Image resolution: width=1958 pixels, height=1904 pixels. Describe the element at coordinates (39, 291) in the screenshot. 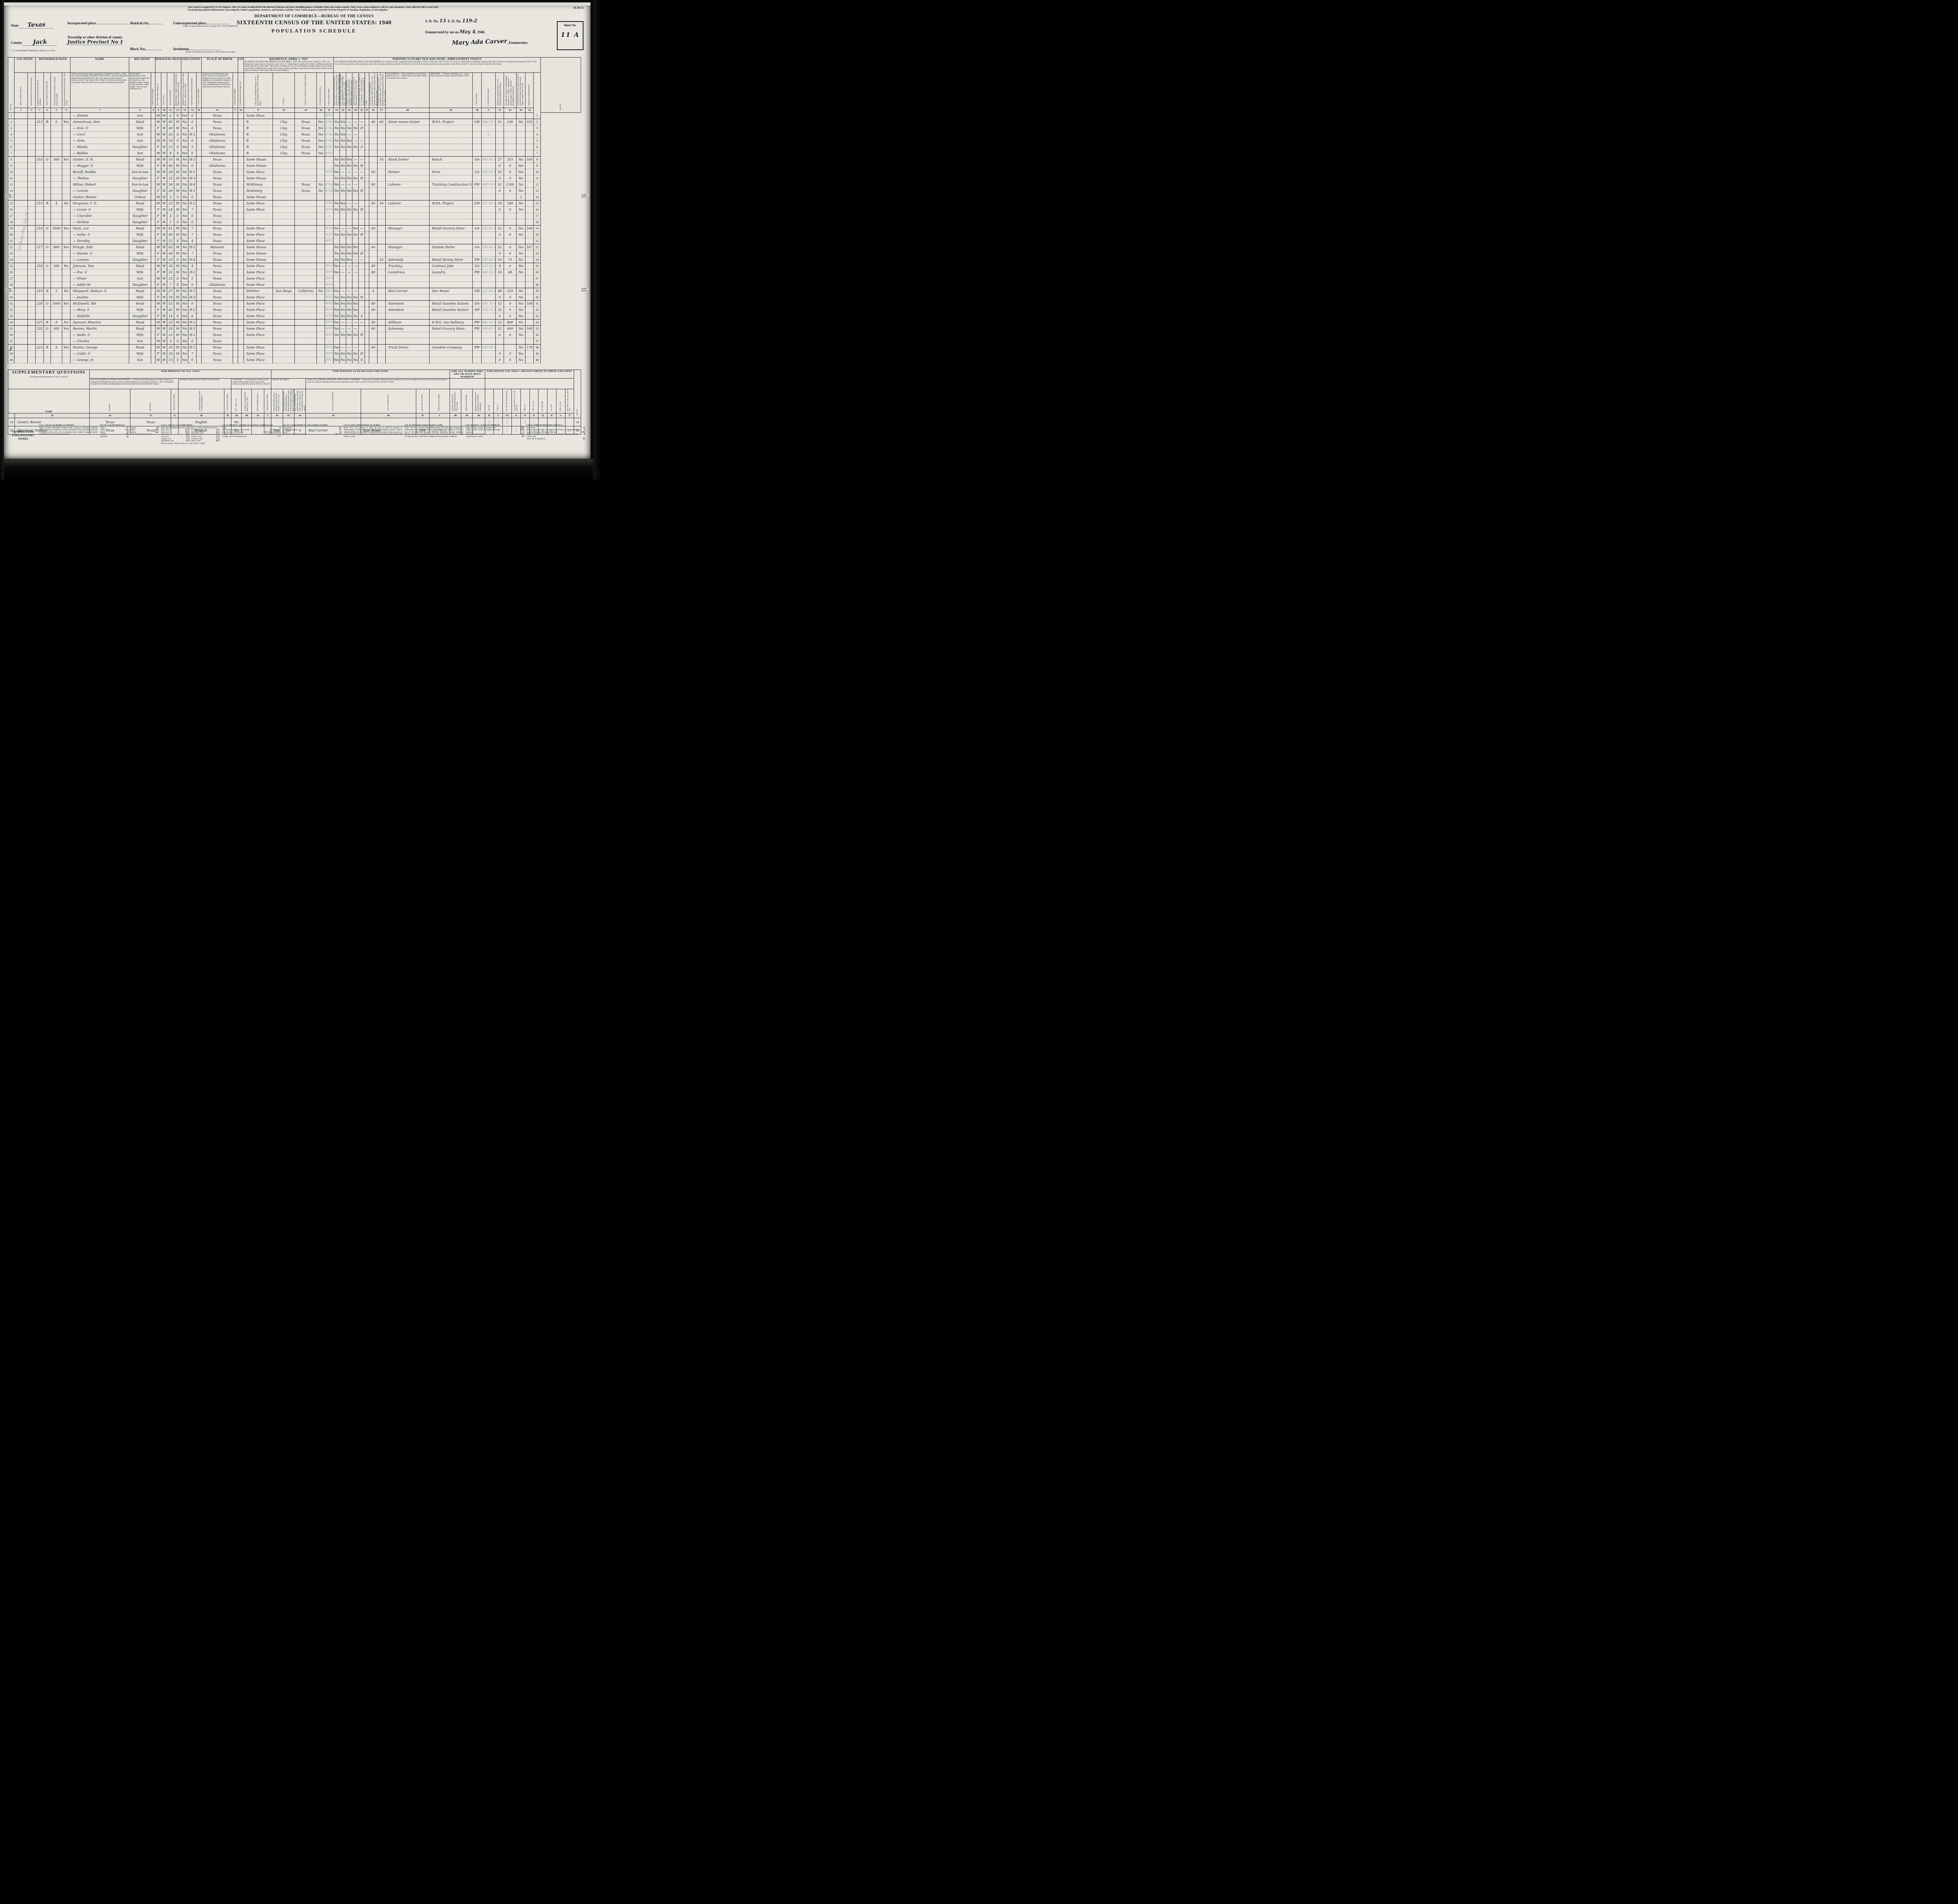

I see `cell-hh: 219` at that location.